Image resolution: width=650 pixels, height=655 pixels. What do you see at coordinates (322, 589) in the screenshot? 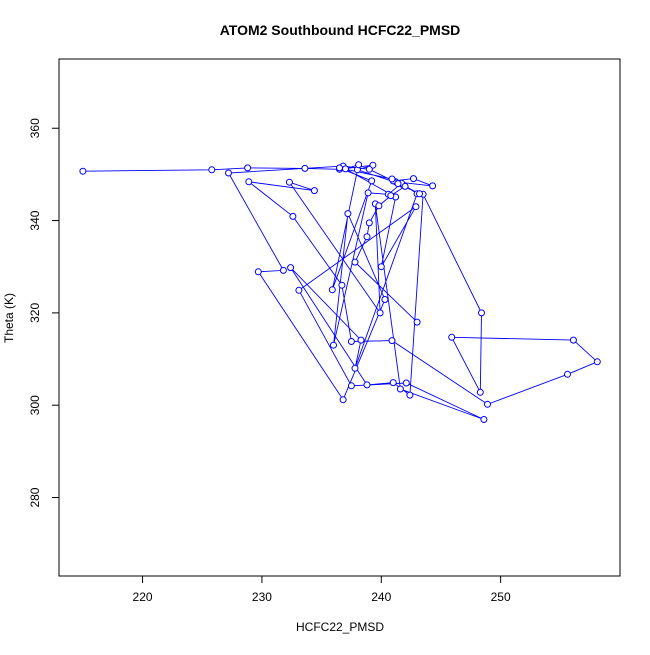
I see `x-axis: 220 230 240 250` at bounding box center [322, 589].